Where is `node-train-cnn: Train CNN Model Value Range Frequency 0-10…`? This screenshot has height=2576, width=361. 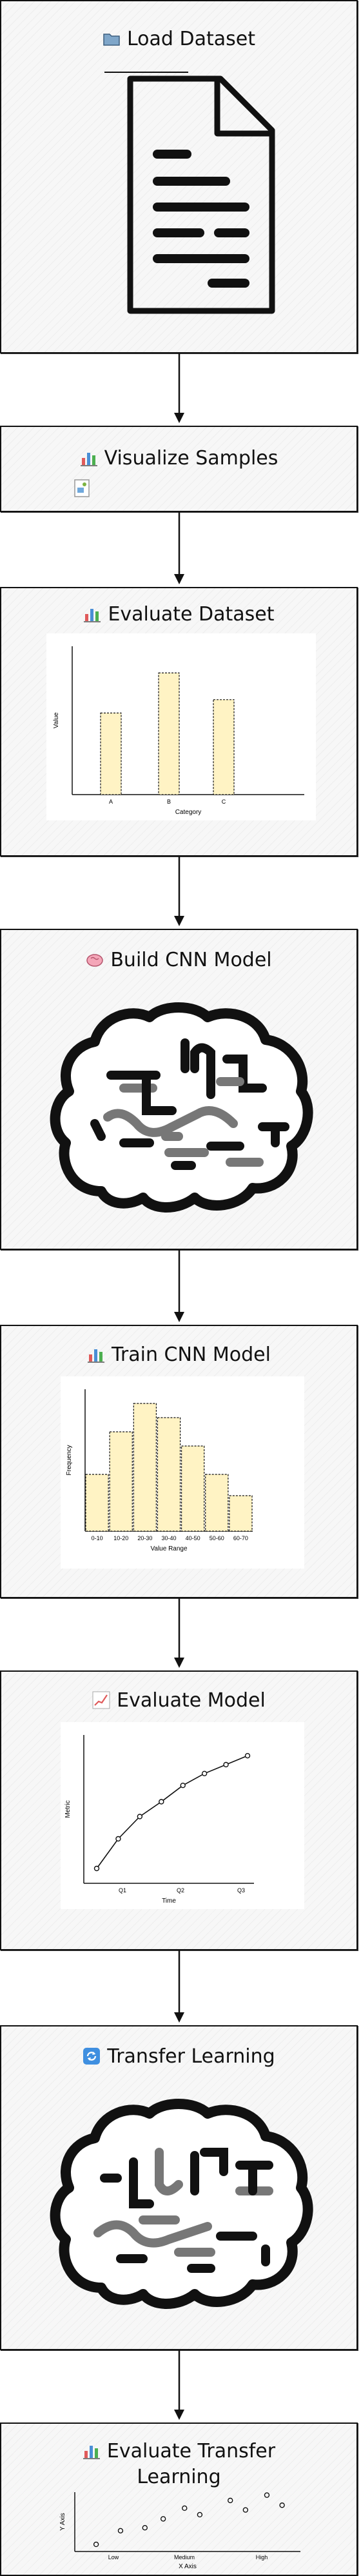
node-train-cnn: Train CNN Model Value Range Frequency 0-10… is located at coordinates (179, 1461).